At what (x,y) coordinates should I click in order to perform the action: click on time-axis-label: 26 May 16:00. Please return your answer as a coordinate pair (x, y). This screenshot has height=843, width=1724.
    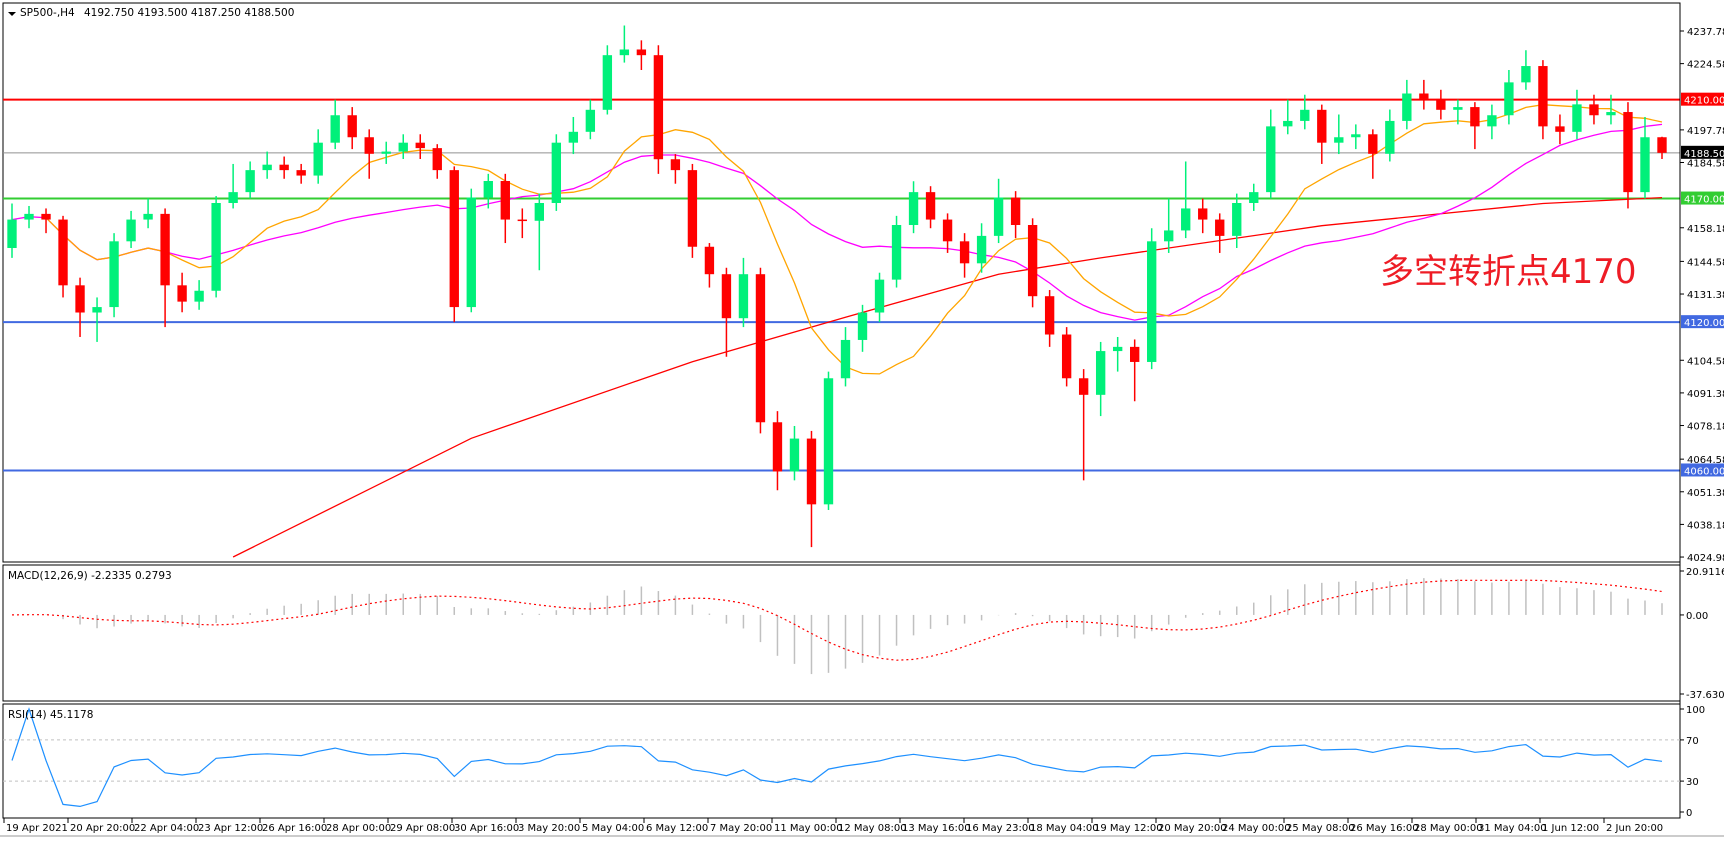
    Looking at the image, I should click on (1384, 828).